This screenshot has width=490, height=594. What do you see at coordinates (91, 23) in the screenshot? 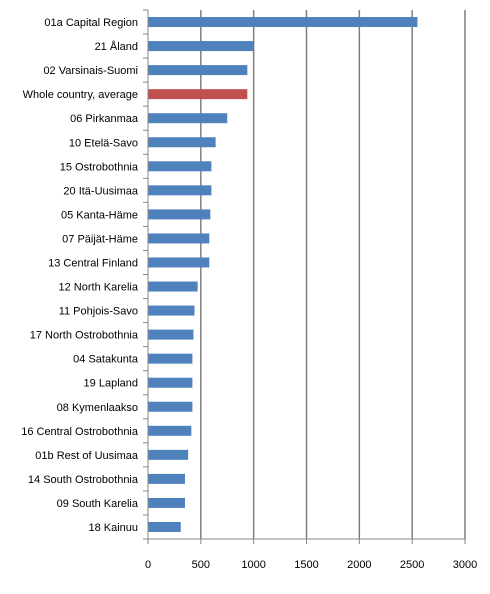
I see `category-label: 01a Capital Region` at bounding box center [91, 23].